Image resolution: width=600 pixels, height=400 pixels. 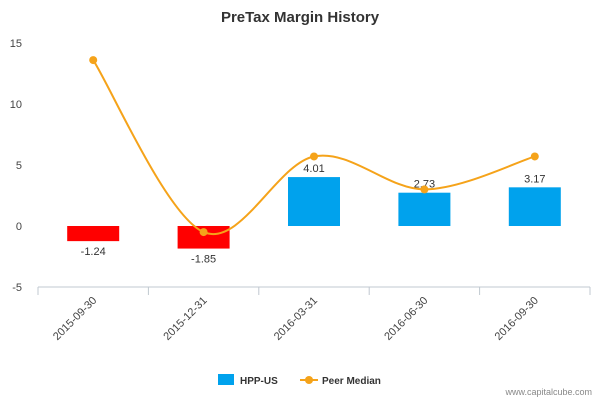 What do you see at coordinates (296, 319) in the screenshot?
I see `x-tick-label: 2016-03-31` at bounding box center [296, 319].